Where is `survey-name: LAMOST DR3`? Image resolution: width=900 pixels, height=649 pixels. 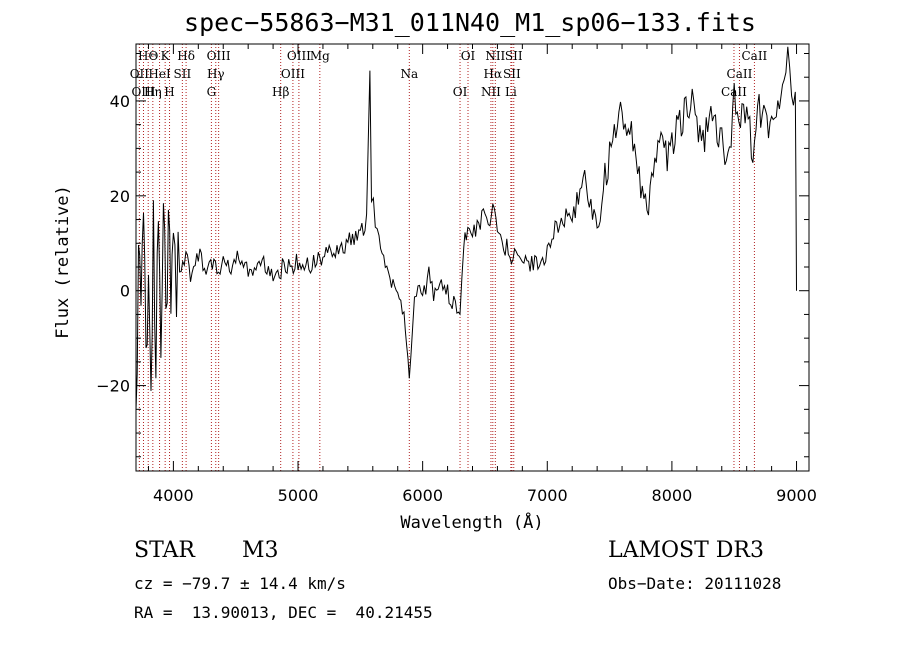 survey-name: LAMOST DR3 is located at coordinates (686, 550).